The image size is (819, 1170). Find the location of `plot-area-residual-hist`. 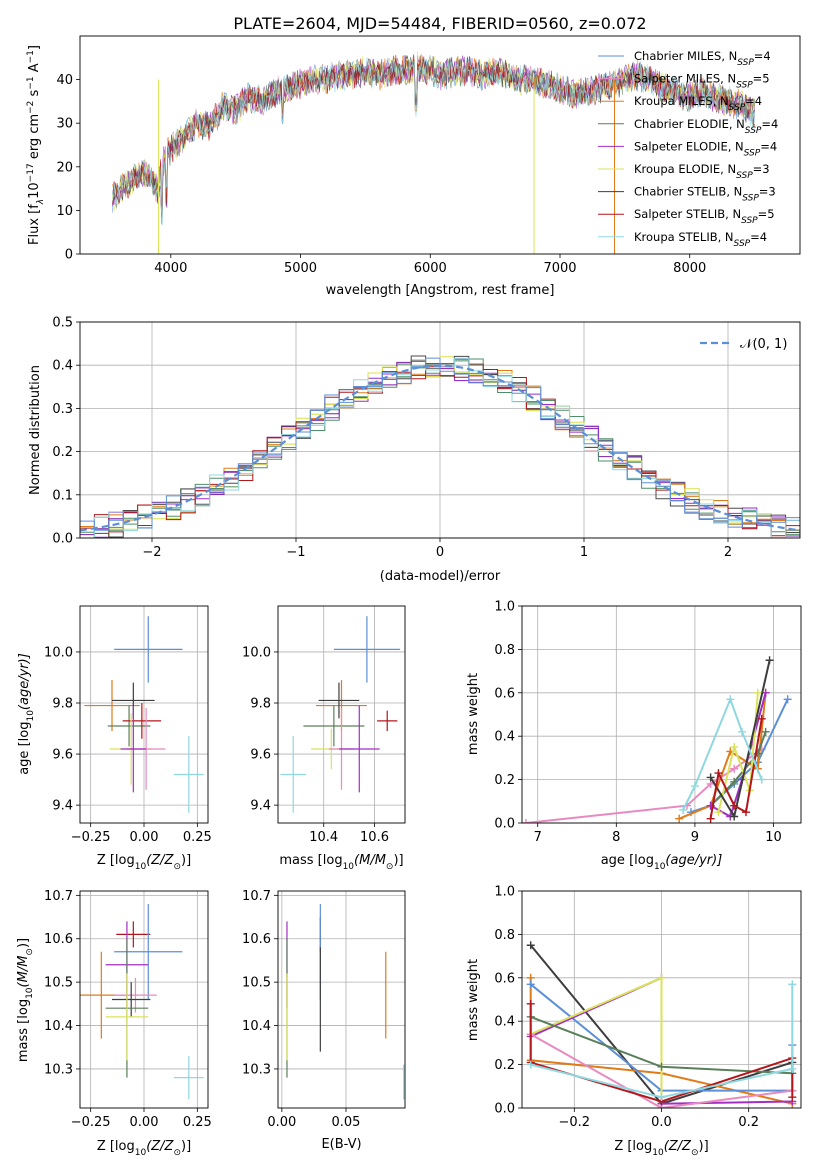

plot-area-residual-hist is located at coordinates (440, 446).